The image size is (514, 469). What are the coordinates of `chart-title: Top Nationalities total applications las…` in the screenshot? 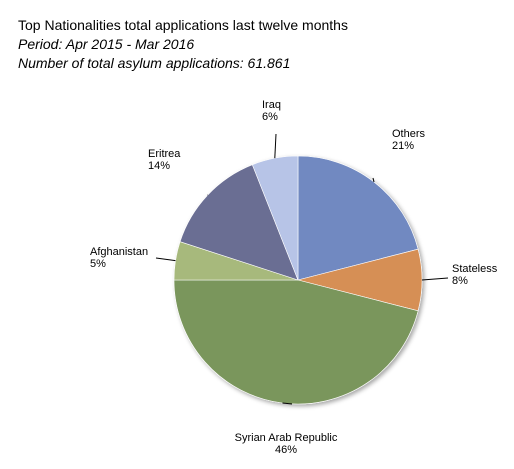 It's located at (183, 25).